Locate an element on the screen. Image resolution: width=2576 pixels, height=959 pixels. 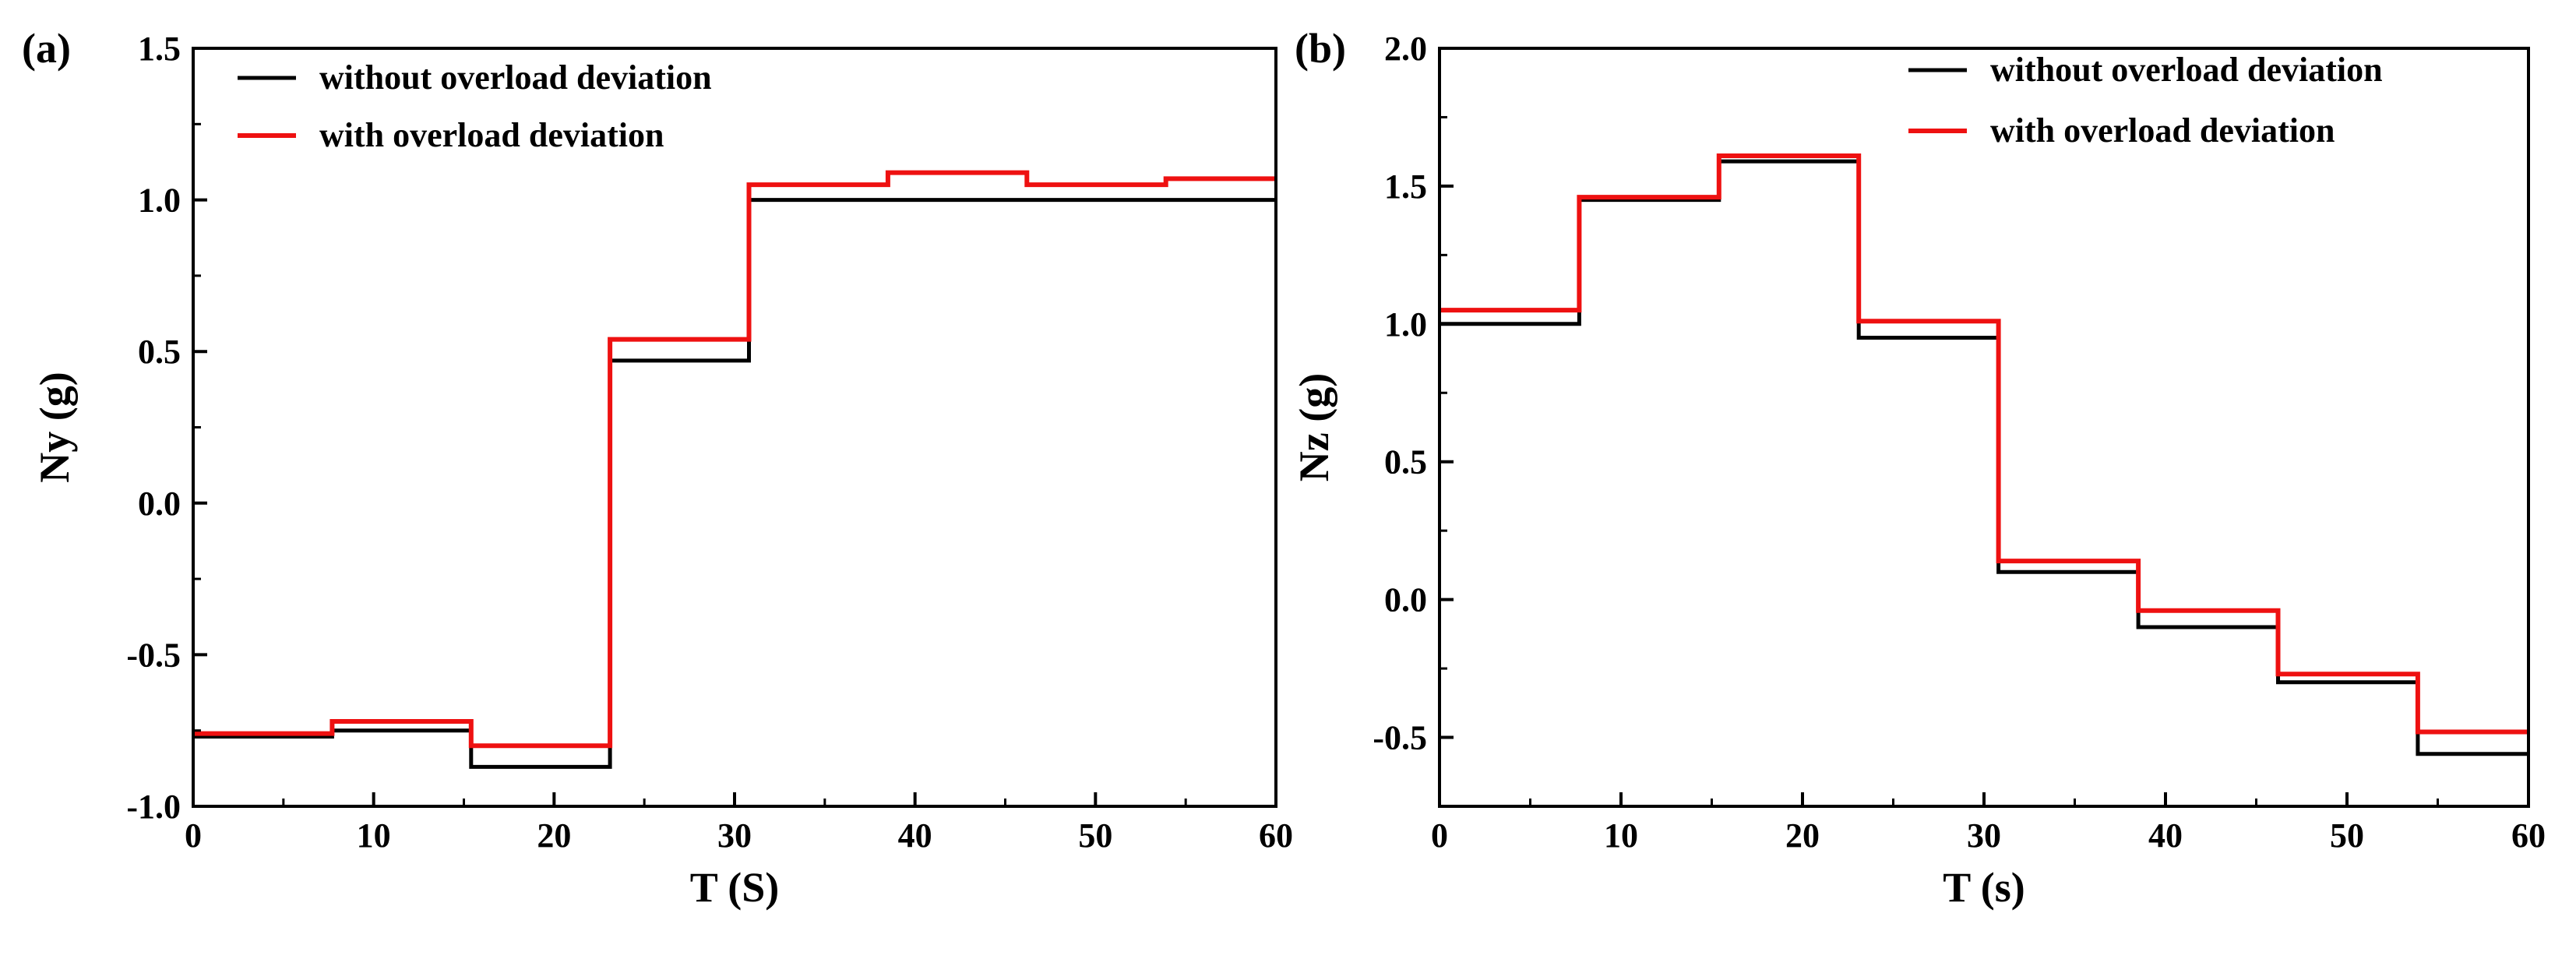
panel-label: (b) is located at coordinates (1320, 48).